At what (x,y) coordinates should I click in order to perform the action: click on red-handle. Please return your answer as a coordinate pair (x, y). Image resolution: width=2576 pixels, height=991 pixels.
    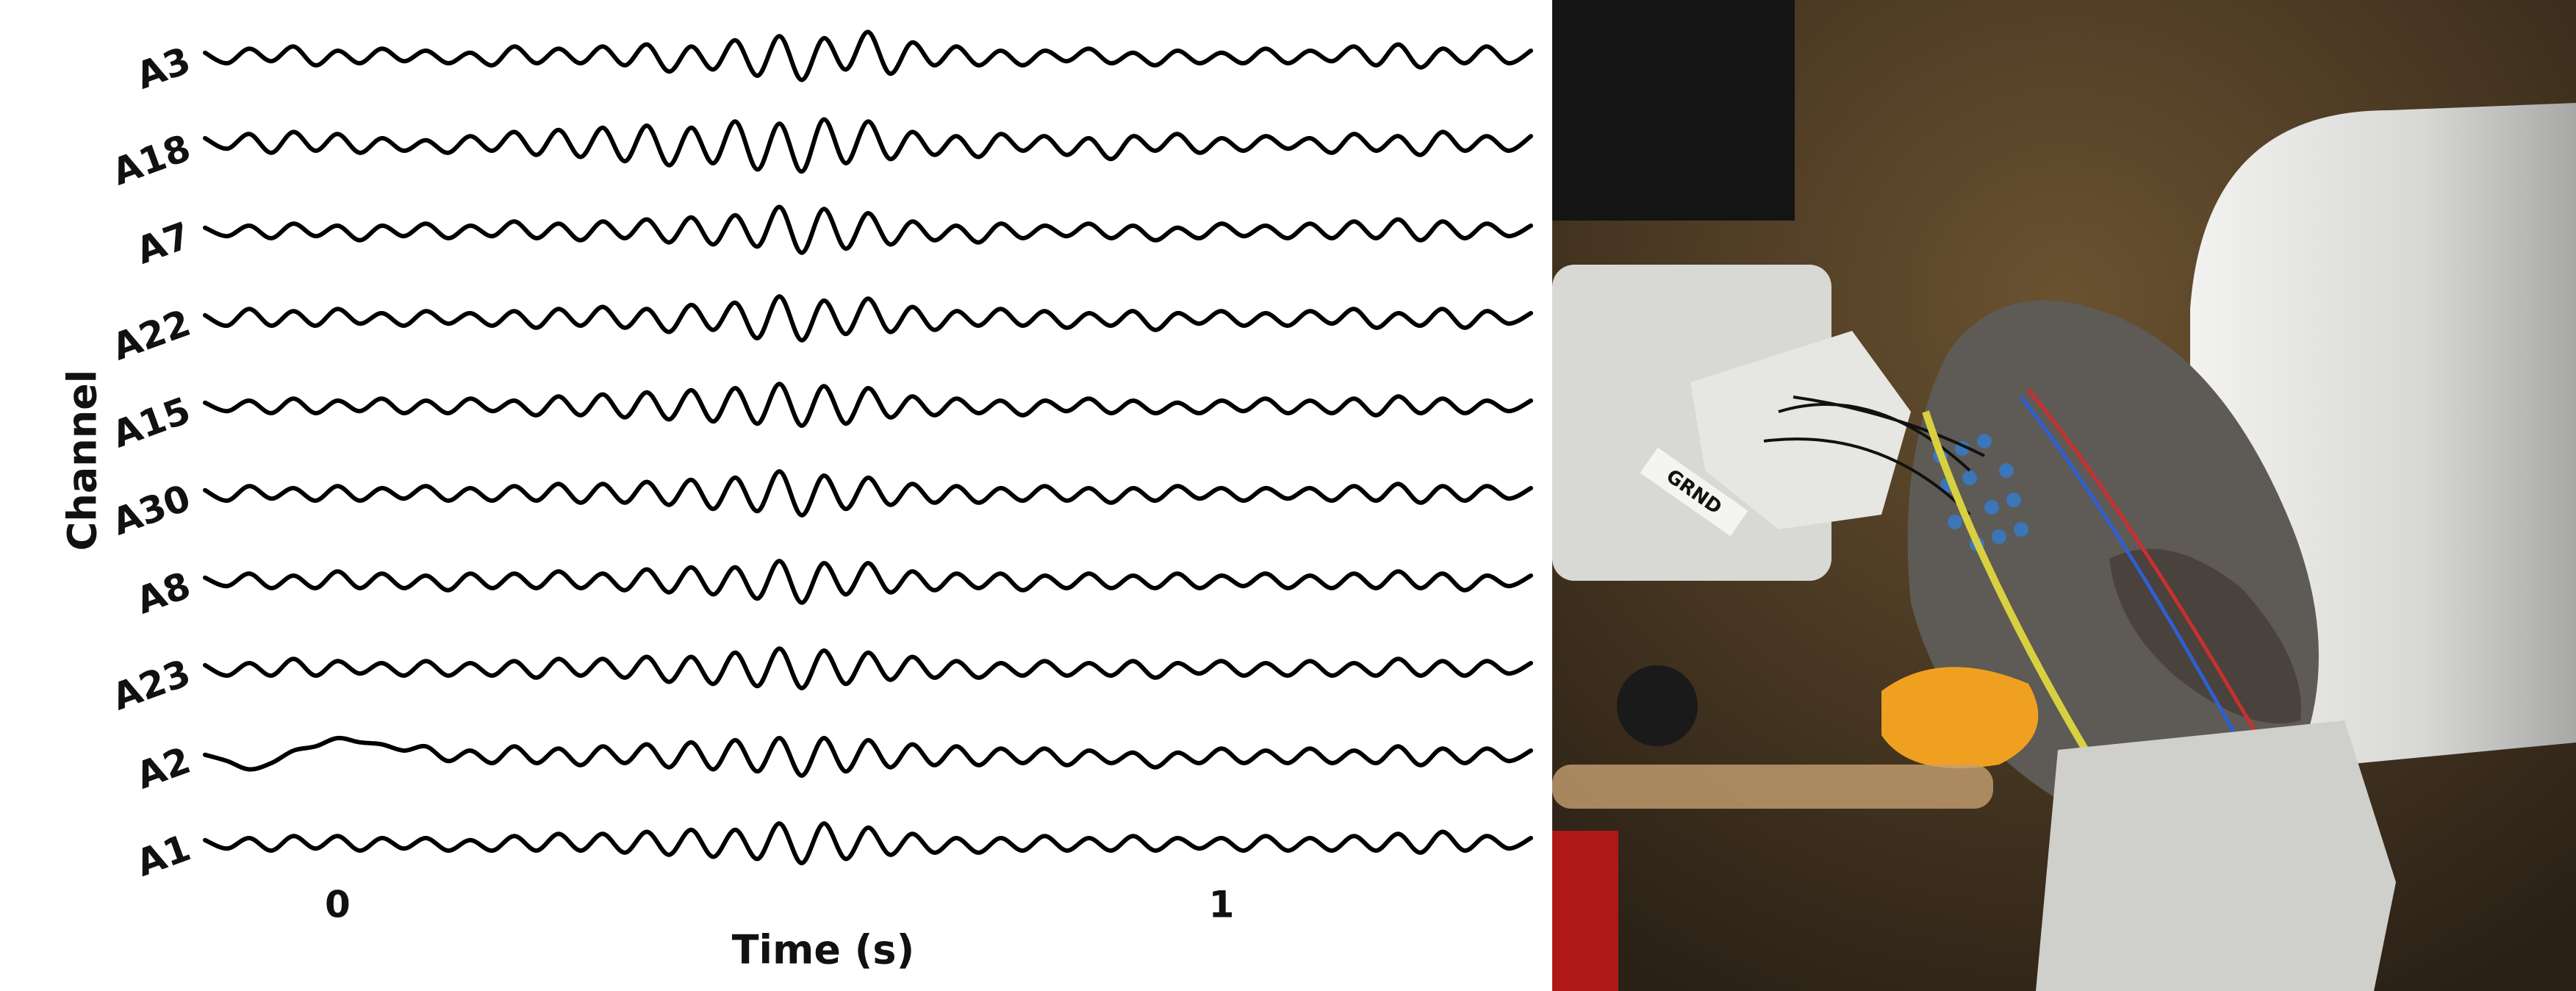
    Looking at the image, I should click on (1585, 911).